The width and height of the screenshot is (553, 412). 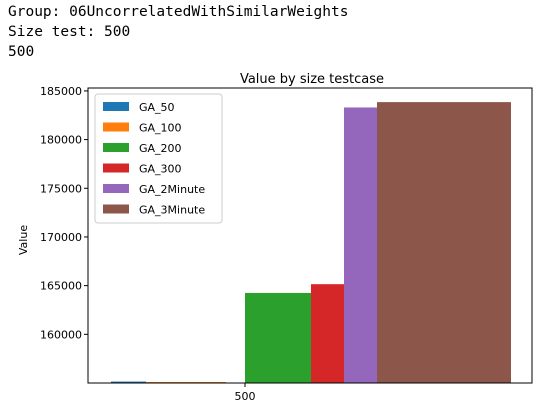 What do you see at coordinates (160, 128) in the screenshot?
I see `legend-entry: GA_100` at bounding box center [160, 128].